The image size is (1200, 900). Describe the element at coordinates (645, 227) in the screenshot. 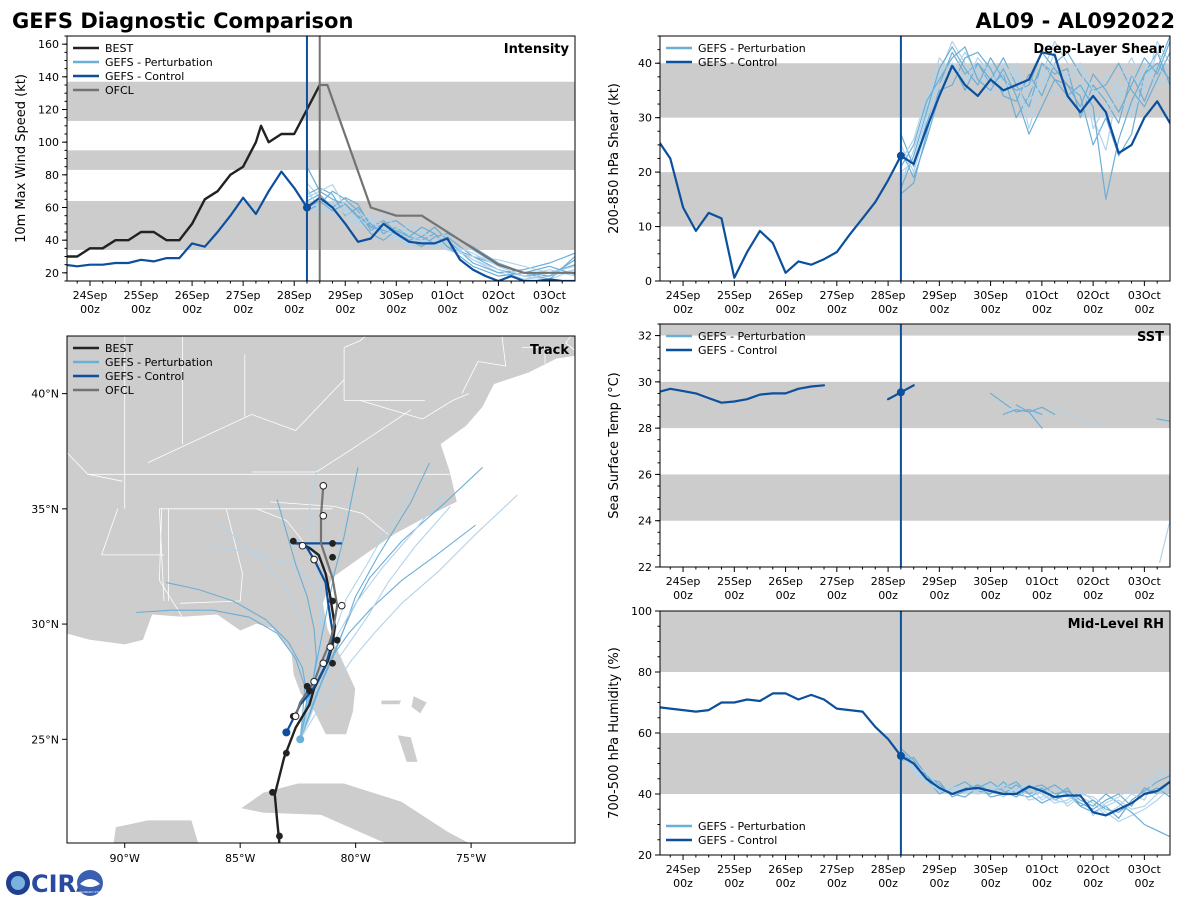

I see `shear-ytick-label: 10` at that location.